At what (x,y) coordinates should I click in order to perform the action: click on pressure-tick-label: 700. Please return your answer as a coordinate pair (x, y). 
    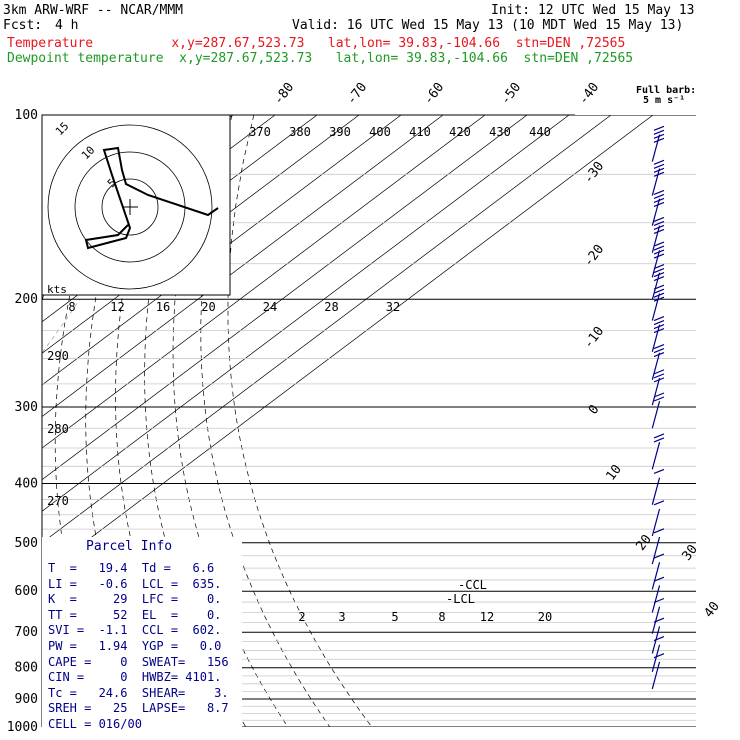
    Looking at the image, I should click on (26, 632).